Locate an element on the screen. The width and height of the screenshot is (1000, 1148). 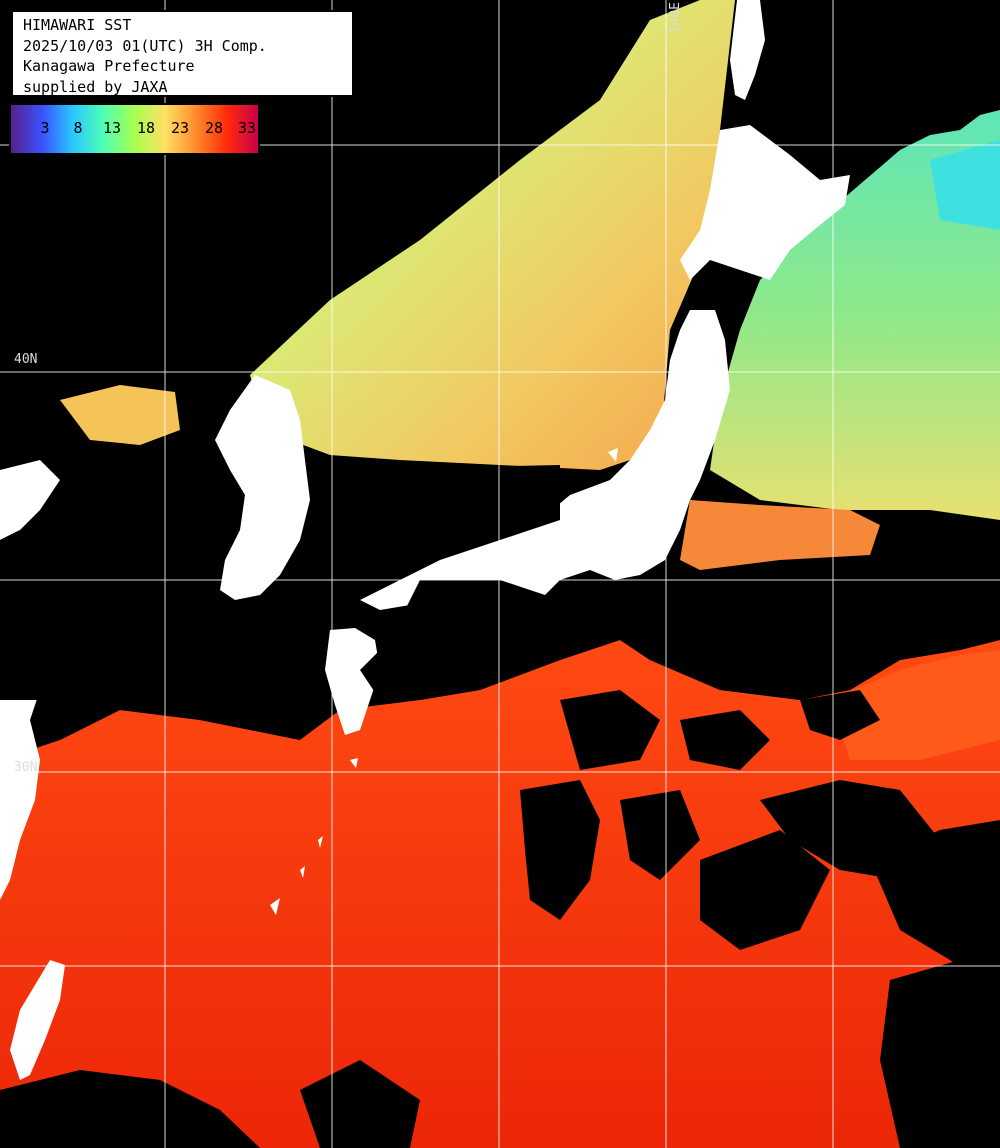
legend-tick-label: 33 is located at coordinates (247, 128).